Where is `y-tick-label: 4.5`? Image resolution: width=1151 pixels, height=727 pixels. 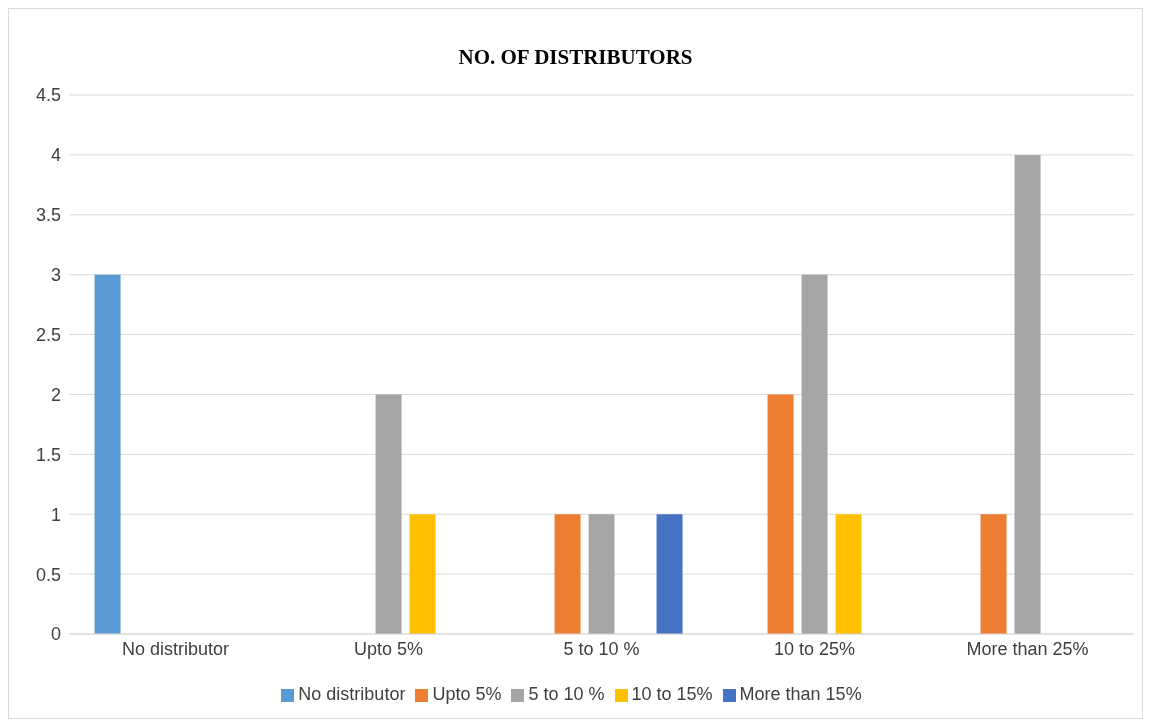 y-tick-label: 4.5 is located at coordinates (48, 95).